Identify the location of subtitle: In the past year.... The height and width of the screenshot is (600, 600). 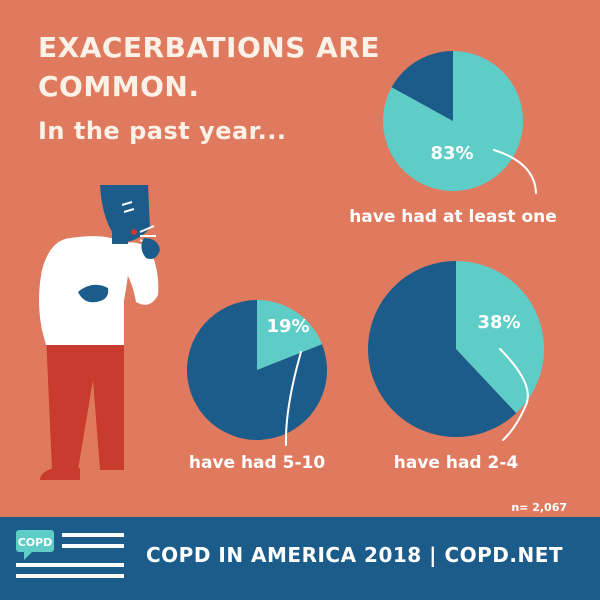
(162, 131).